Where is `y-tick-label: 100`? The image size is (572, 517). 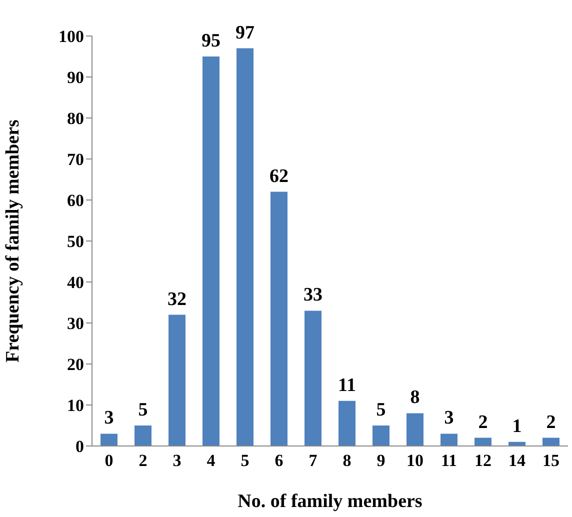
y-tick-label: 100 is located at coordinates (71, 36).